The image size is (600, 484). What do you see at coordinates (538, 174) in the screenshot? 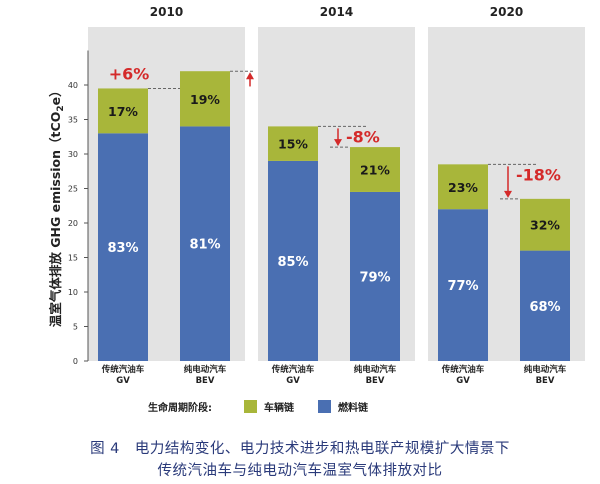
I see `change-label-2020: -18%` at bounding box center [538, 174].